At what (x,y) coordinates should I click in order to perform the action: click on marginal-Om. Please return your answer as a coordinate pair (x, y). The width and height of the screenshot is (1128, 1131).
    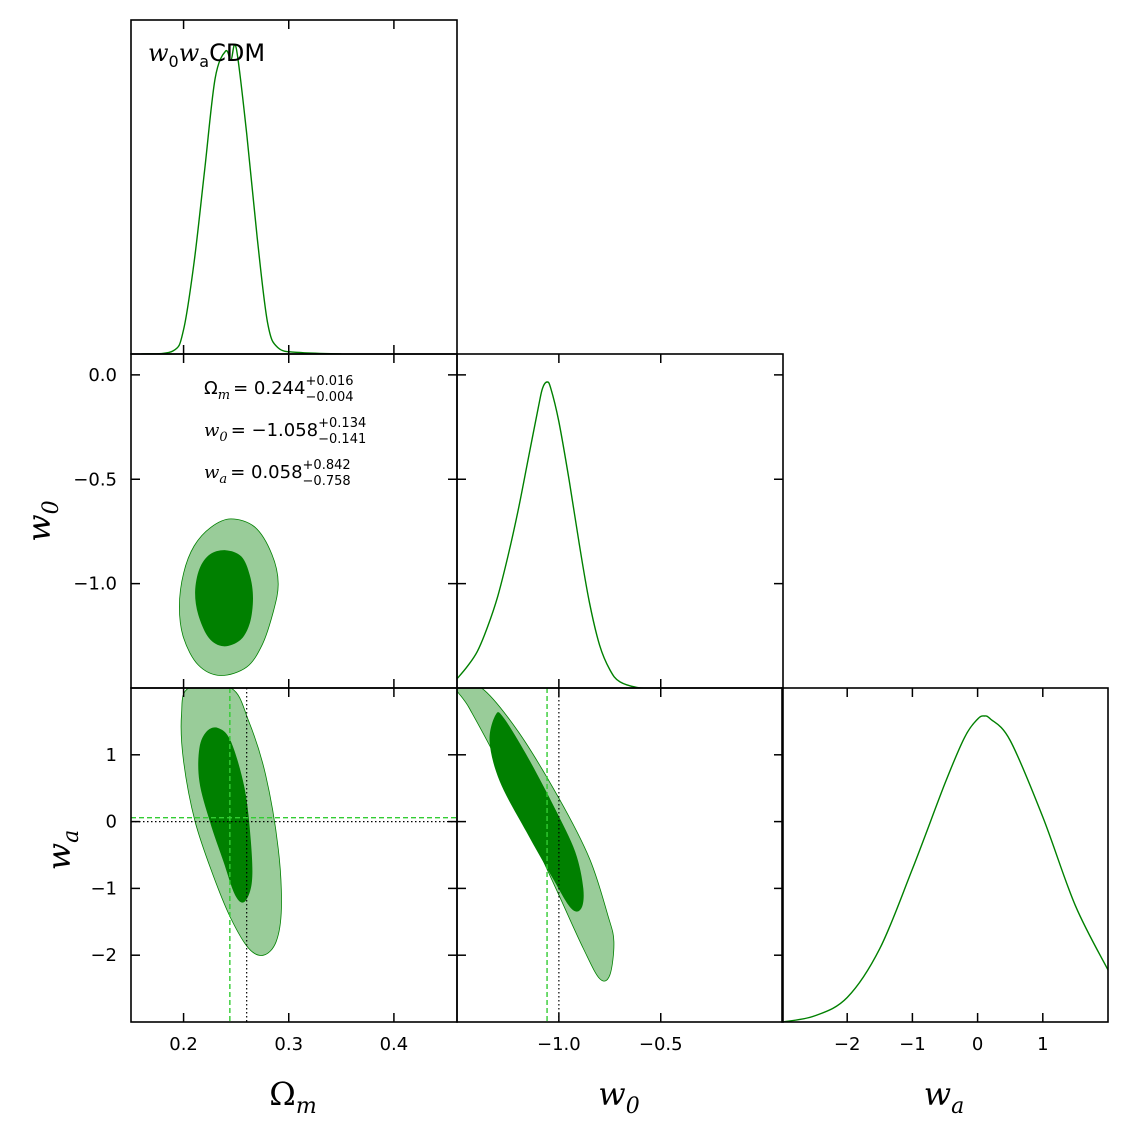
    Looking at the image, I should click on (241, 198).